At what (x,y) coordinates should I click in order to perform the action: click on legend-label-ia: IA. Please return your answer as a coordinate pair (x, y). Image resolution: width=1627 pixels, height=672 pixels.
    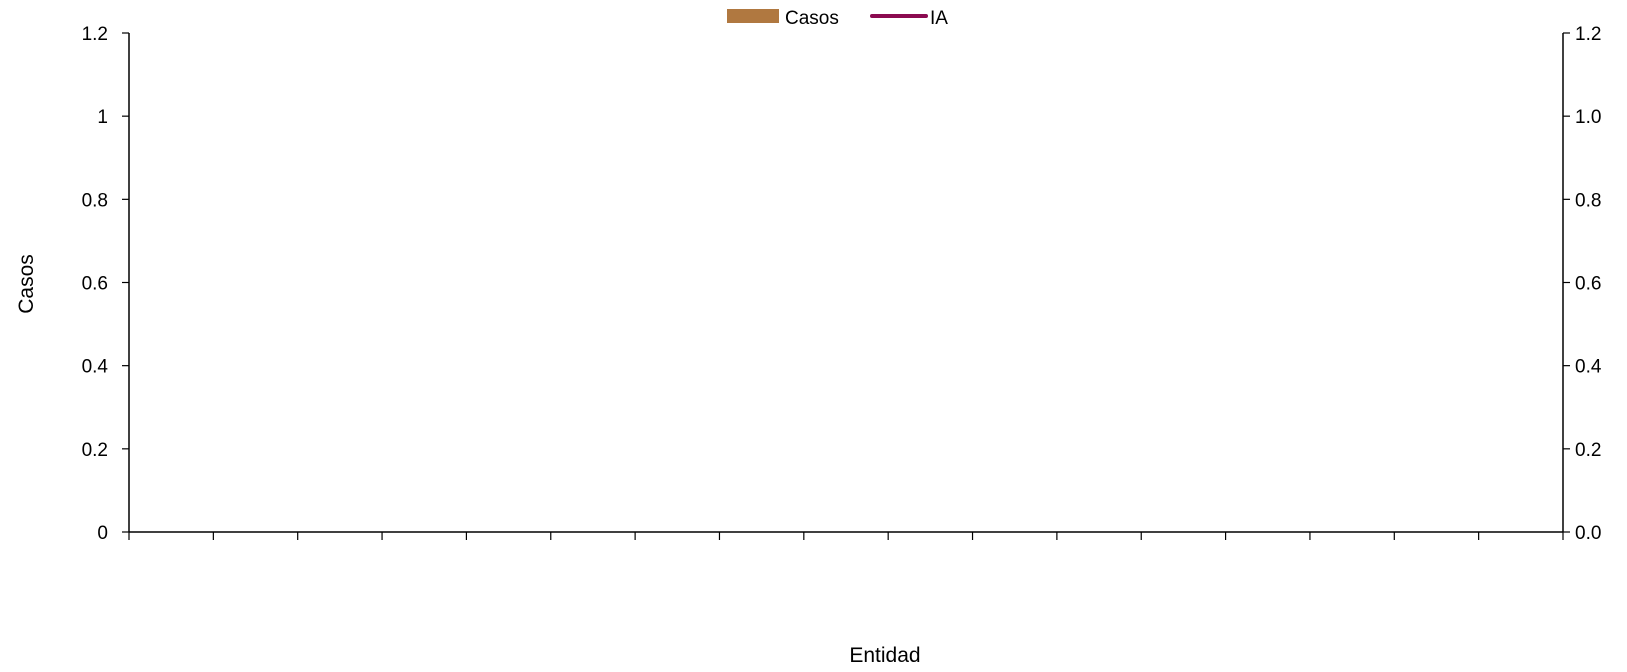
    Looking at the image, I should click on (939, 18).